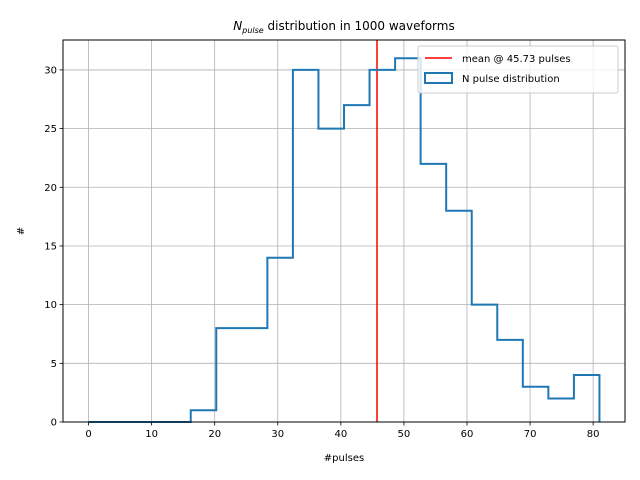 The image size is (640, 480). What do you see at coordinates (50, 188) in the screenshot?
I see `y-tick-label: 20` at bounding box center [50, 188].